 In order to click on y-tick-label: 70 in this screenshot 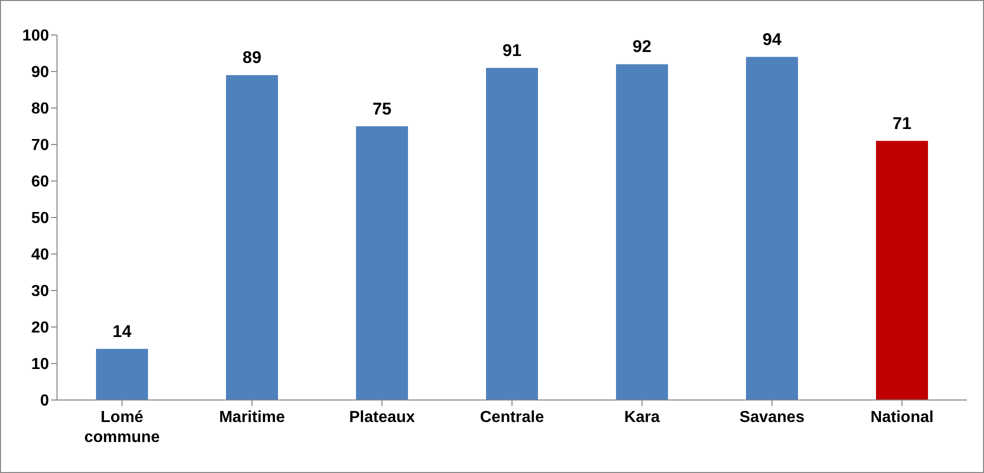, I will do `click(40, 145)`.